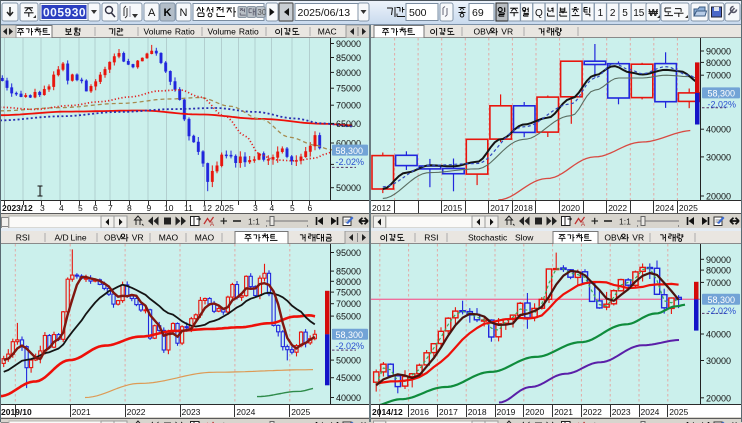 The height and width of the screenshot is (423, 742). What do you see at coordinates (539, 13) in the screenshot?
I see `svg-text: Q` at bounding box center [539, 13].